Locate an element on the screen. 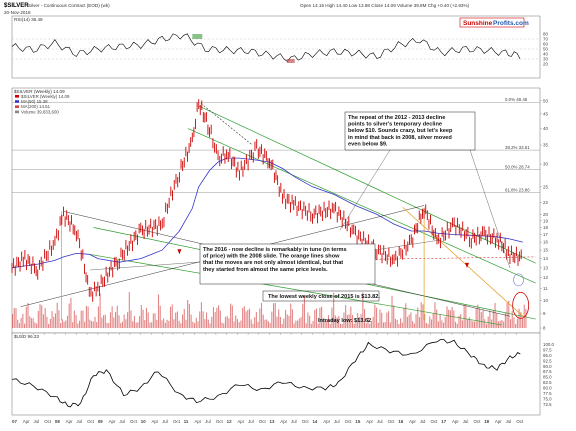 The height and width of the screenshot is (431, 576). fib-label: 50.0% 28.74 is located at coordinates (517, 166).